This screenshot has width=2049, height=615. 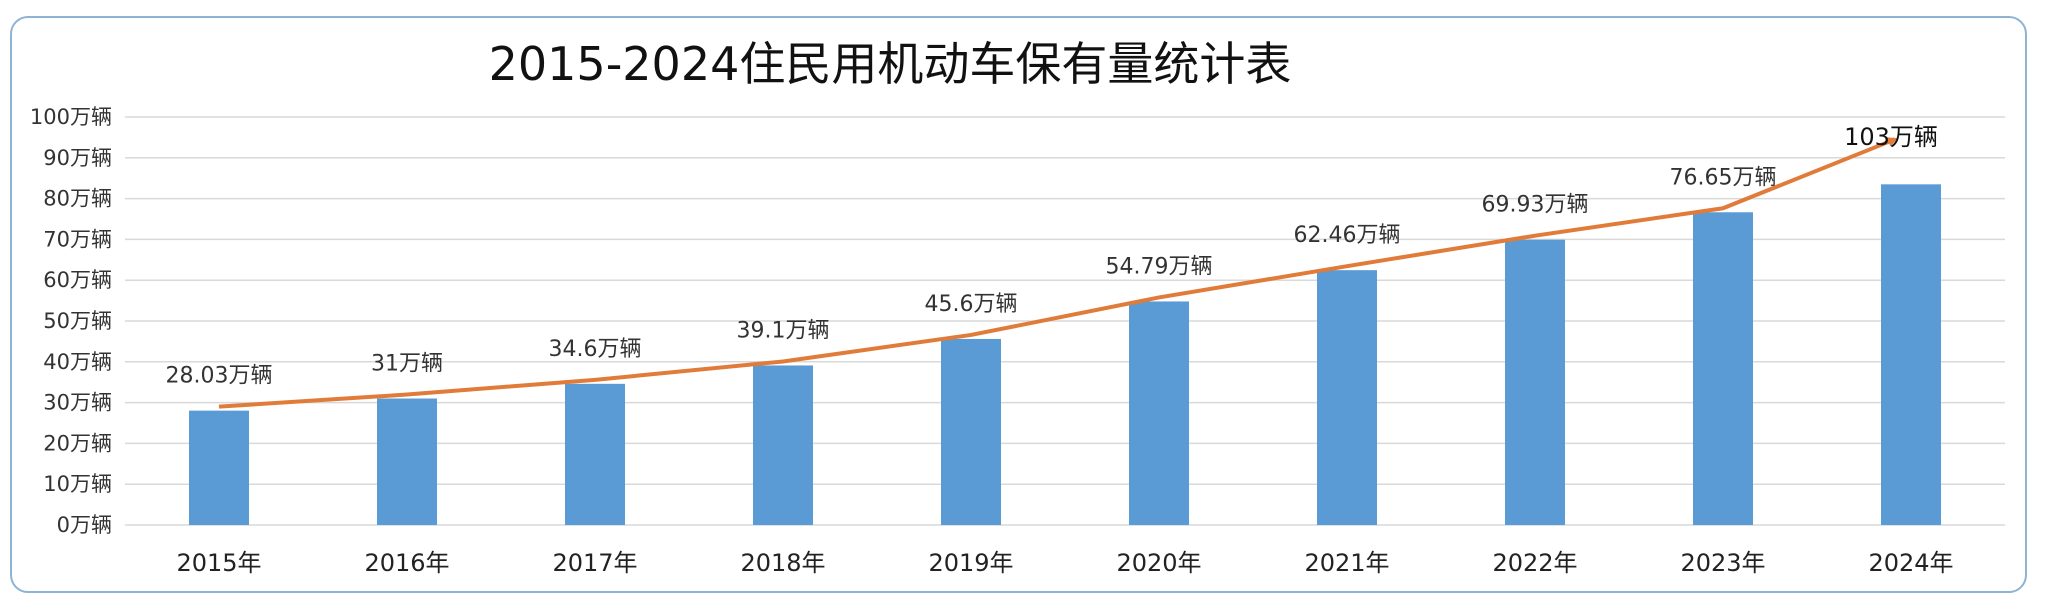 What do you see at coordinates (77, 158) in the screenshot?
I see `y-tick-label: 90万辆` at bounding box center [77, 158].